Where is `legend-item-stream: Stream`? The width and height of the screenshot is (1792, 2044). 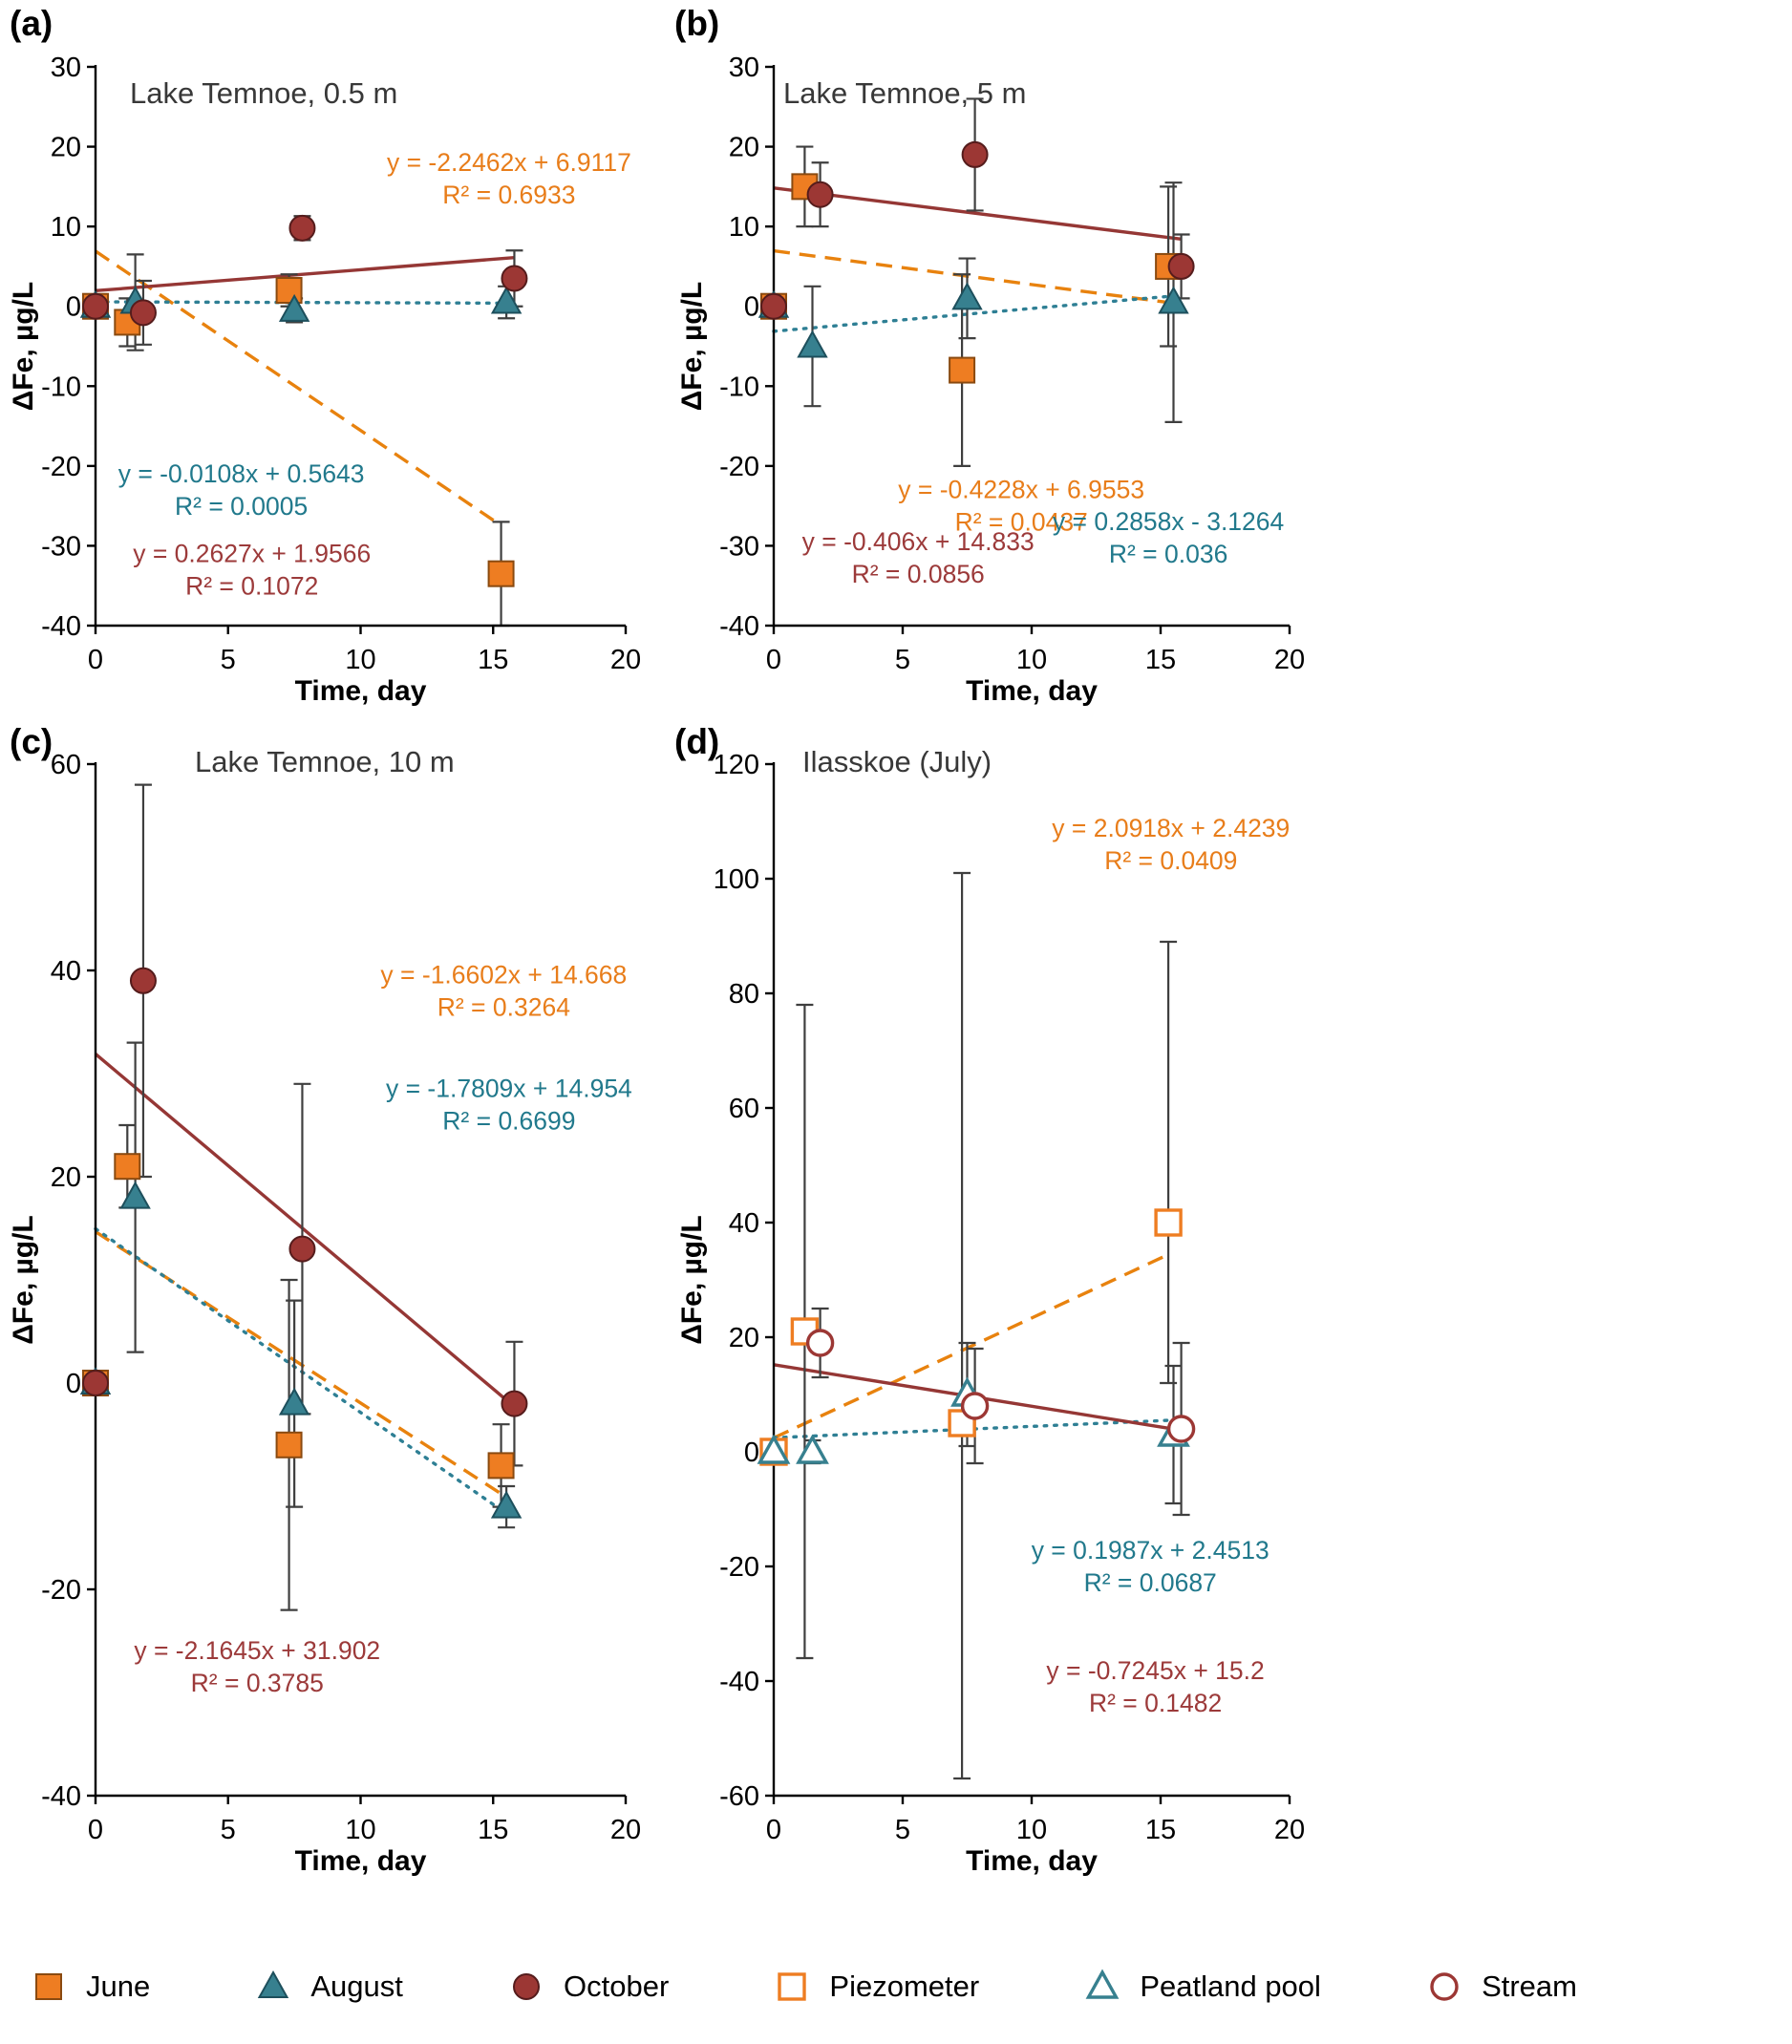 legend-item-stream: Stream is located at coordinates (1500, 1987).